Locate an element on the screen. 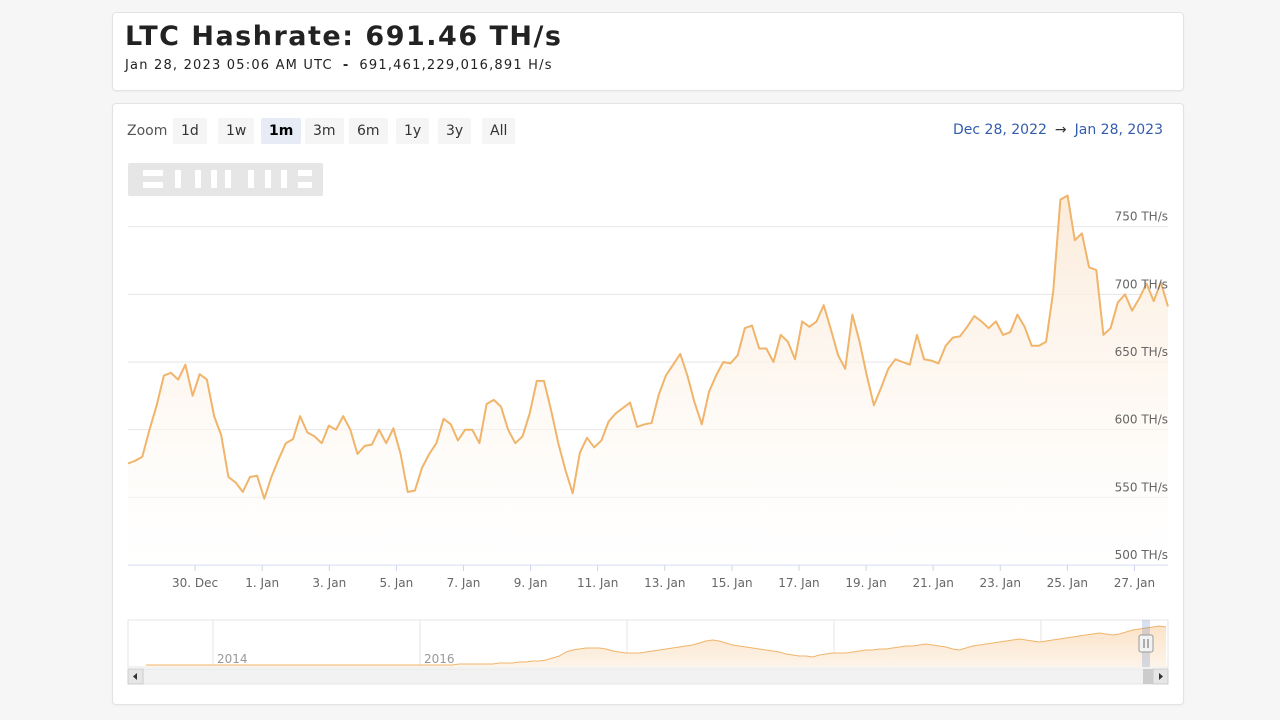 The image size is (1280, 720). zoom-6m-button: 6m is located at coordinates (368, 131).